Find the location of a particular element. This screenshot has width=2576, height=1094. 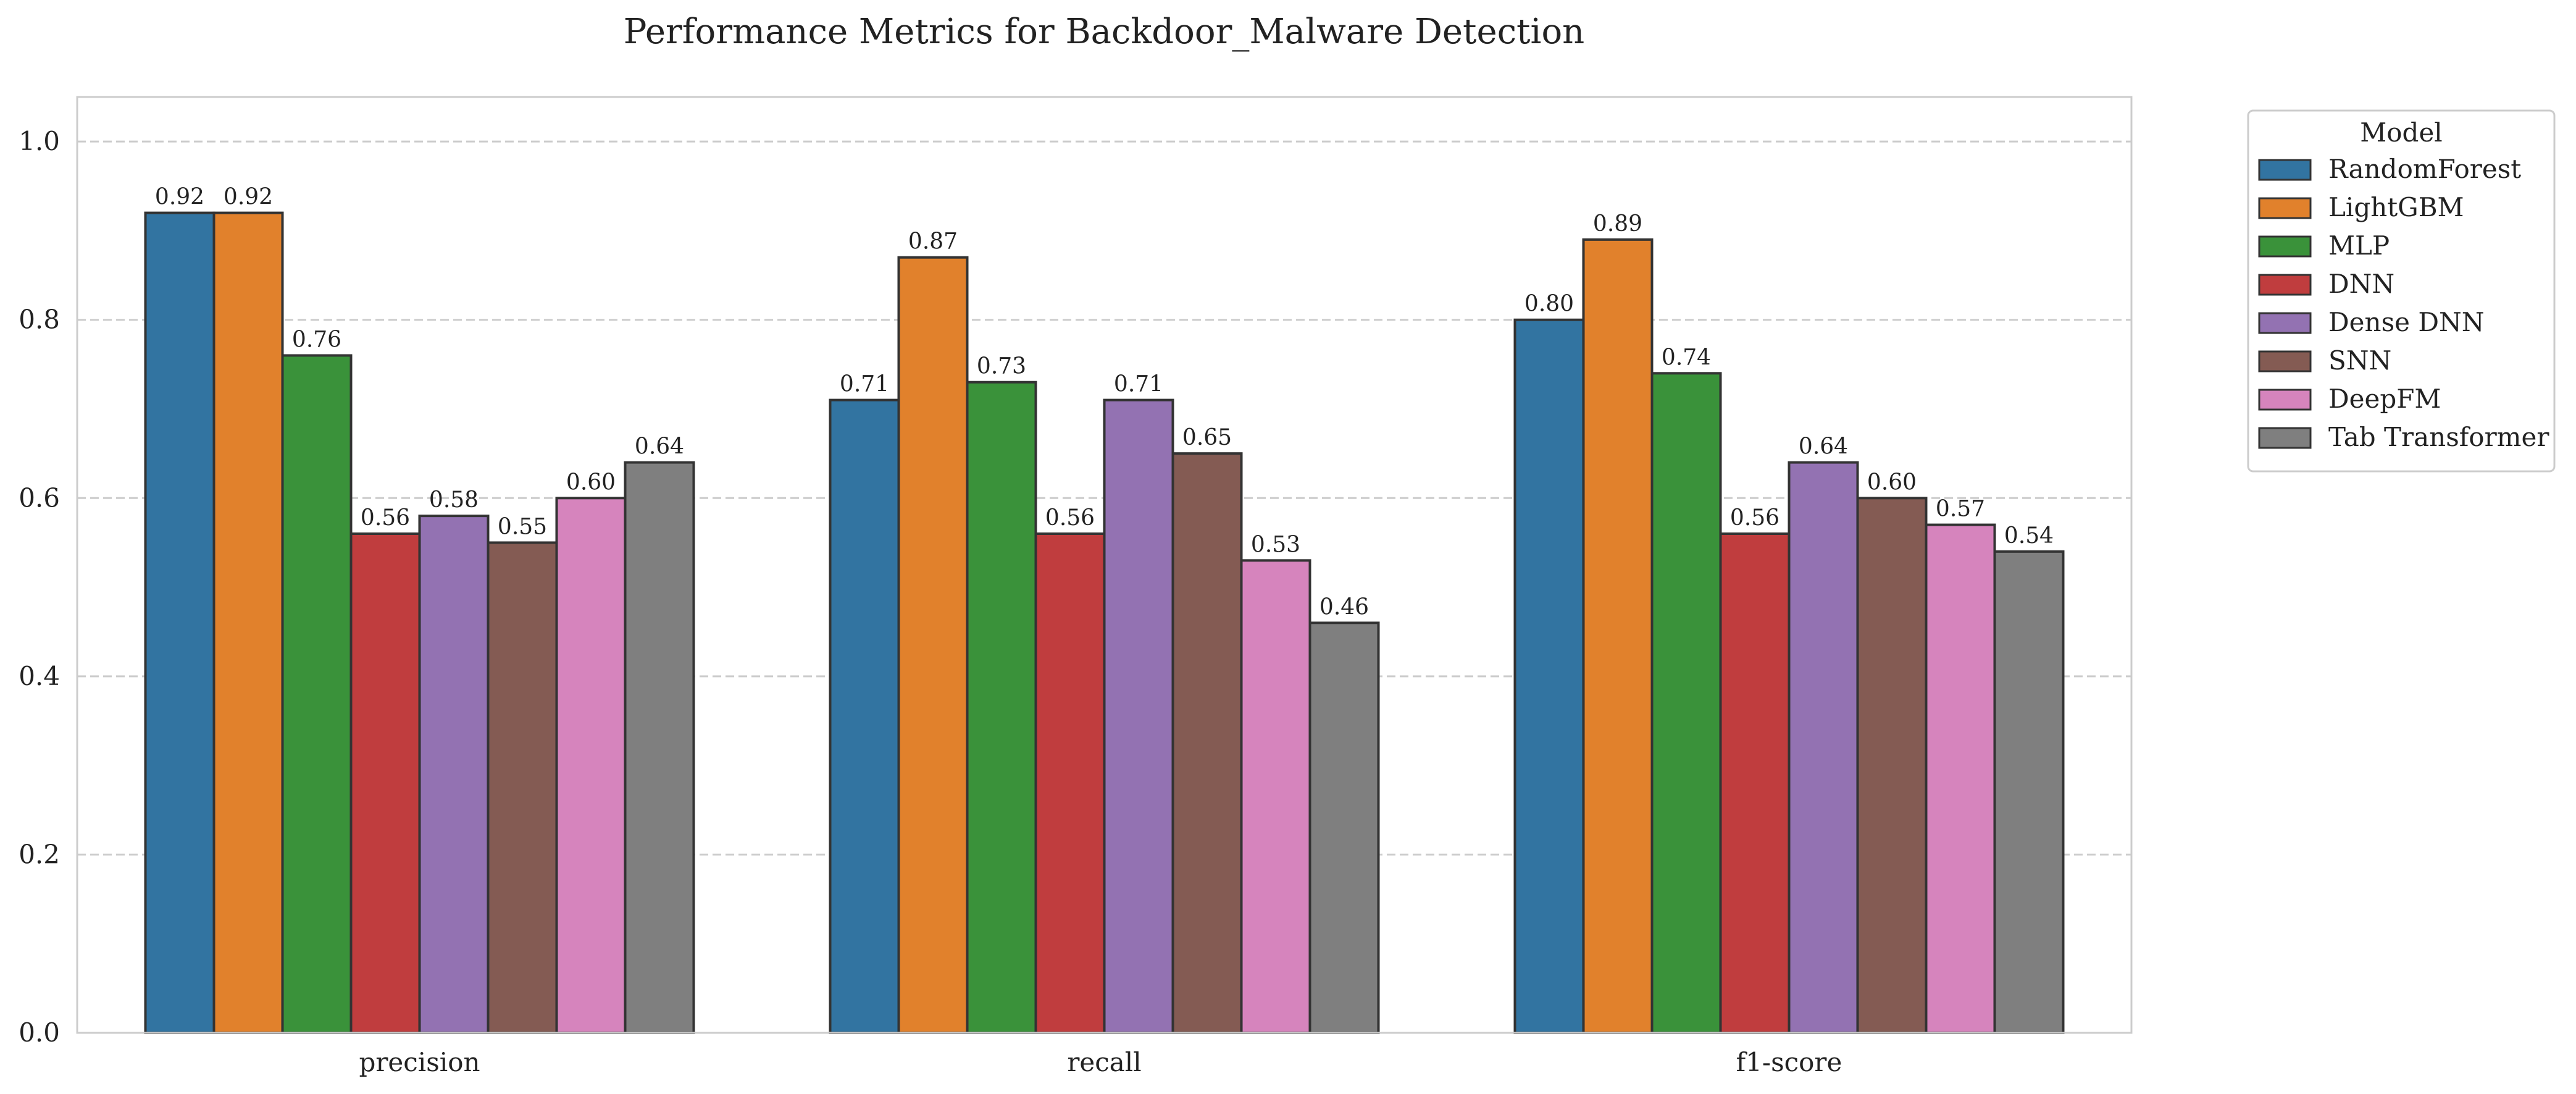

legend-swatch-lightgbm is located at coordinates (2285, 208).